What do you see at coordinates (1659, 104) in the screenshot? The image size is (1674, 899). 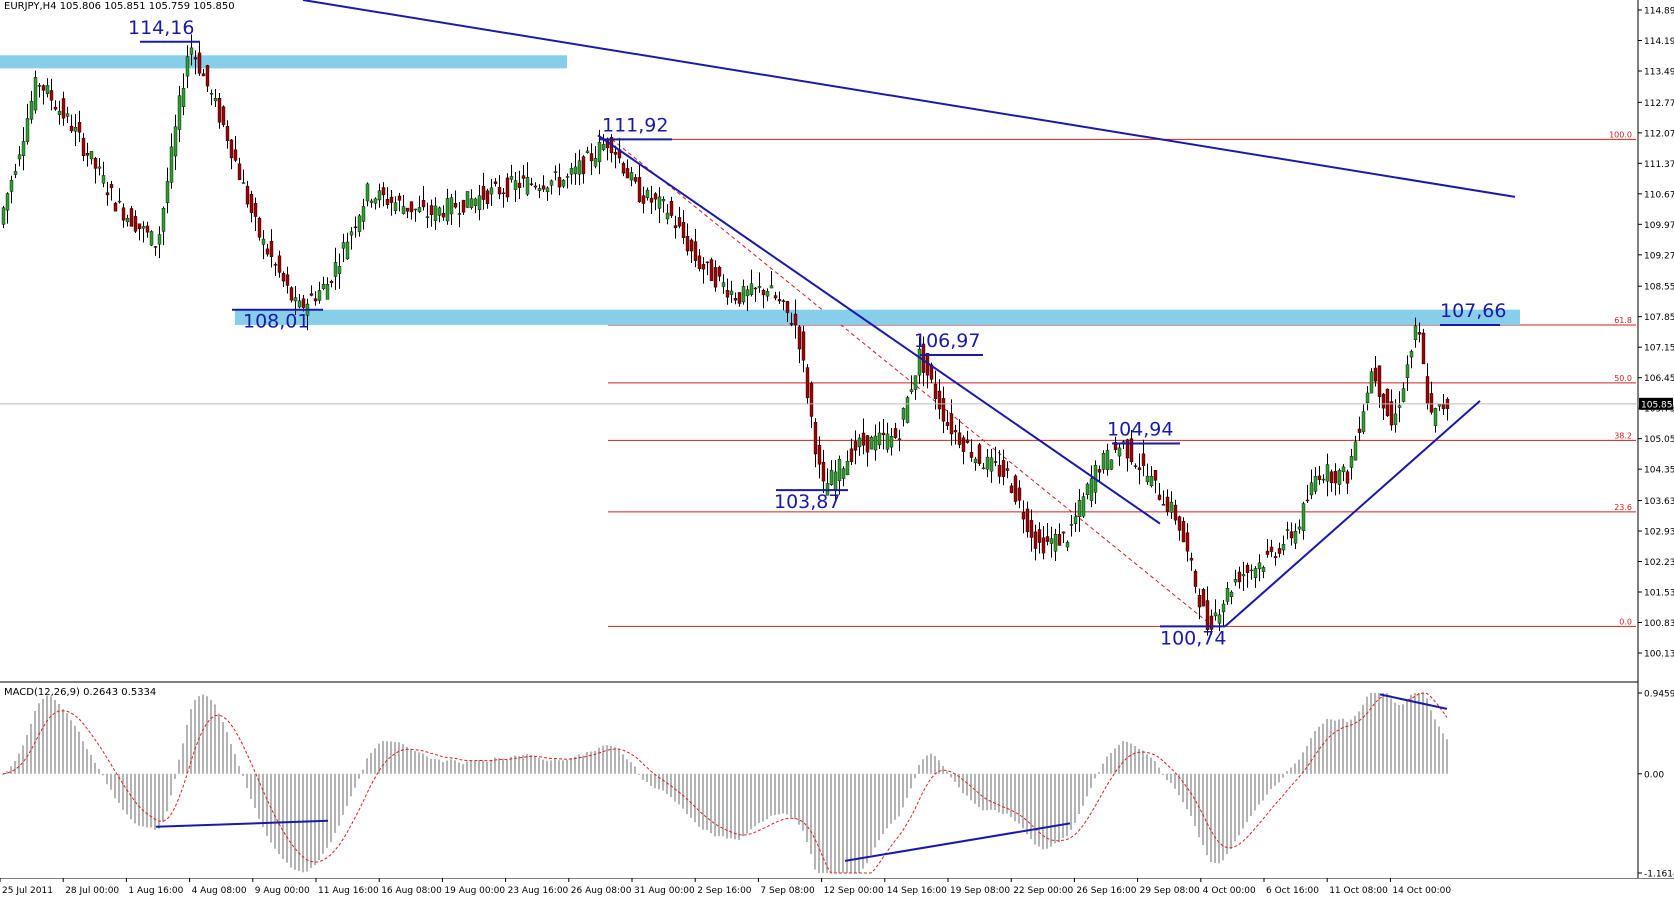 I see `price-tick-label: 112.770` at bounding box center [1659, 104].